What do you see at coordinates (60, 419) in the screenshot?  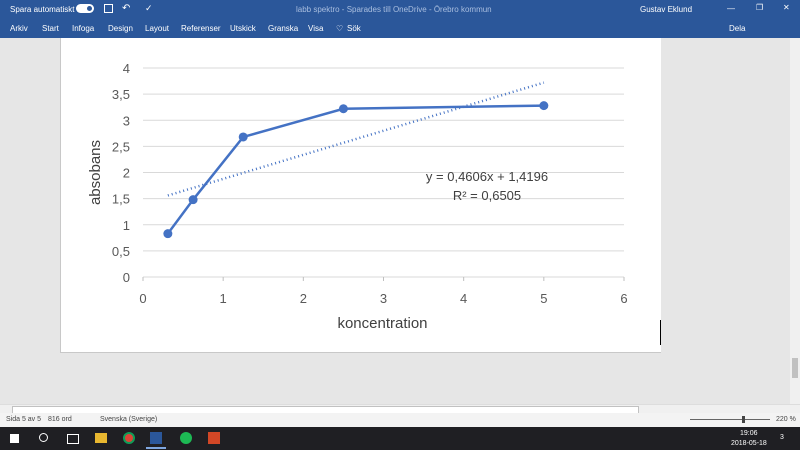 I see `word-count: 816 ord` at bounding box center [60, 419].